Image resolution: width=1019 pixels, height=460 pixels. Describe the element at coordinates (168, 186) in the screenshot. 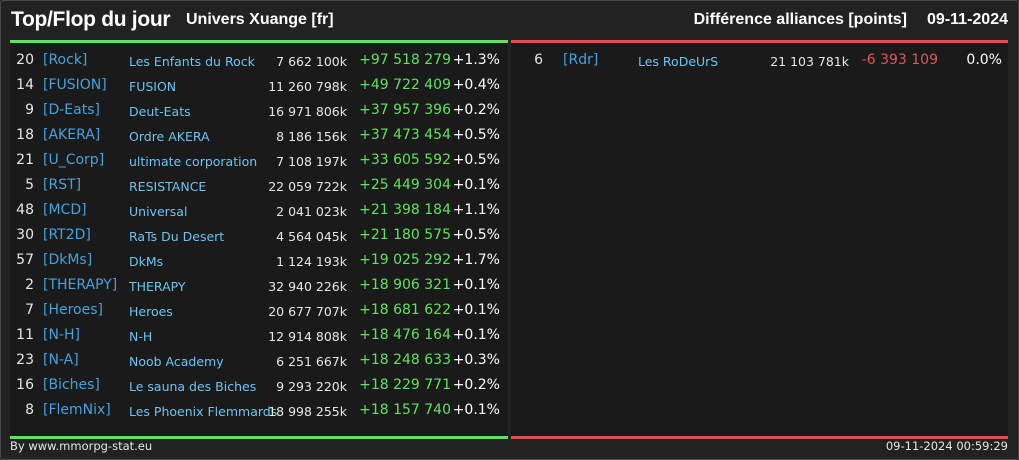

I see `alliance-name-link: RESISTANCE` at that location.